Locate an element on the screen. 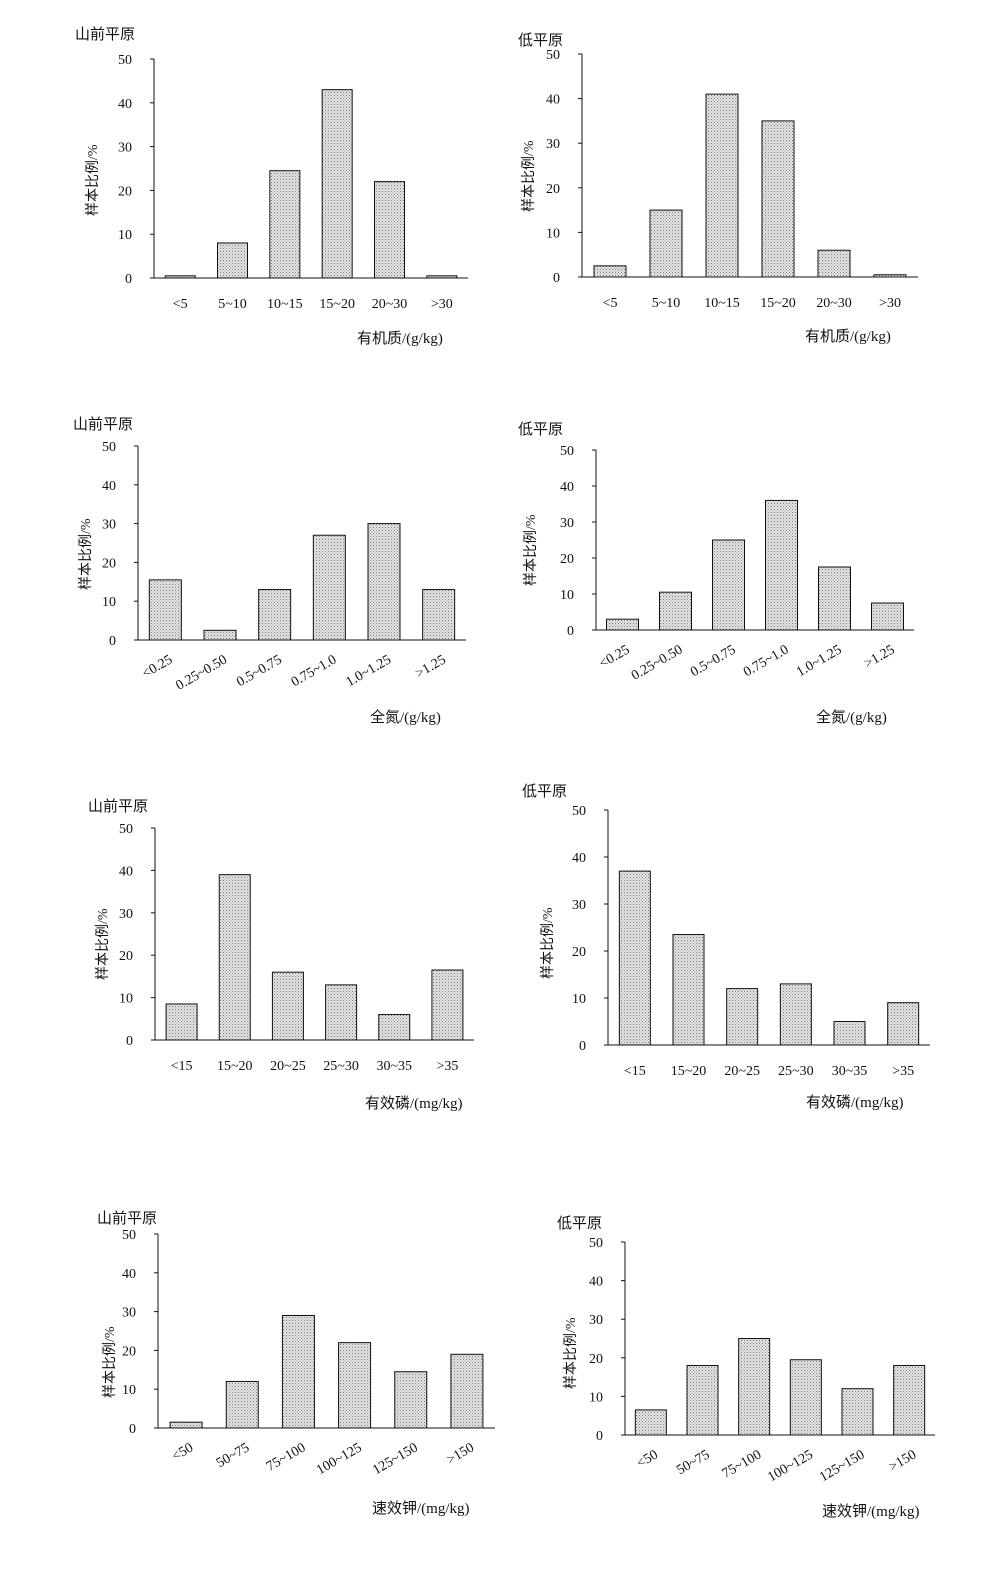 The image size is (1004, 1588). x-tick-label: <15 is located at coordinates (182, 1066).